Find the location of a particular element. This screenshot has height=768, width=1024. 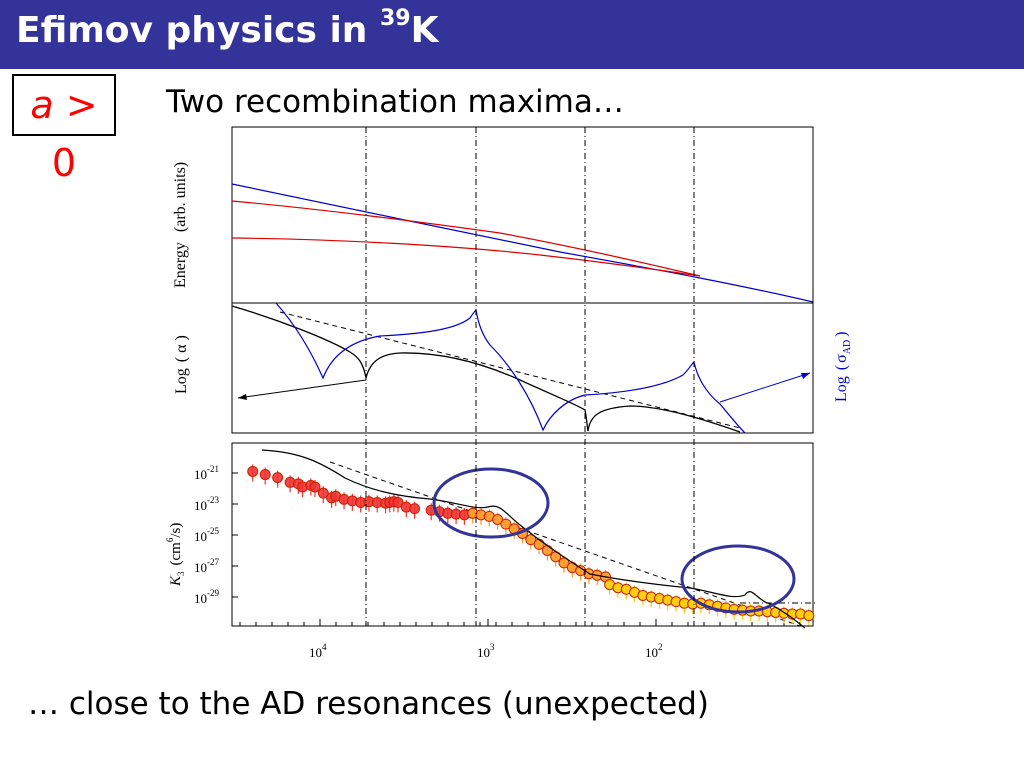

slide-title: Efimov physics in 39K is located at coordinates (227, 28).